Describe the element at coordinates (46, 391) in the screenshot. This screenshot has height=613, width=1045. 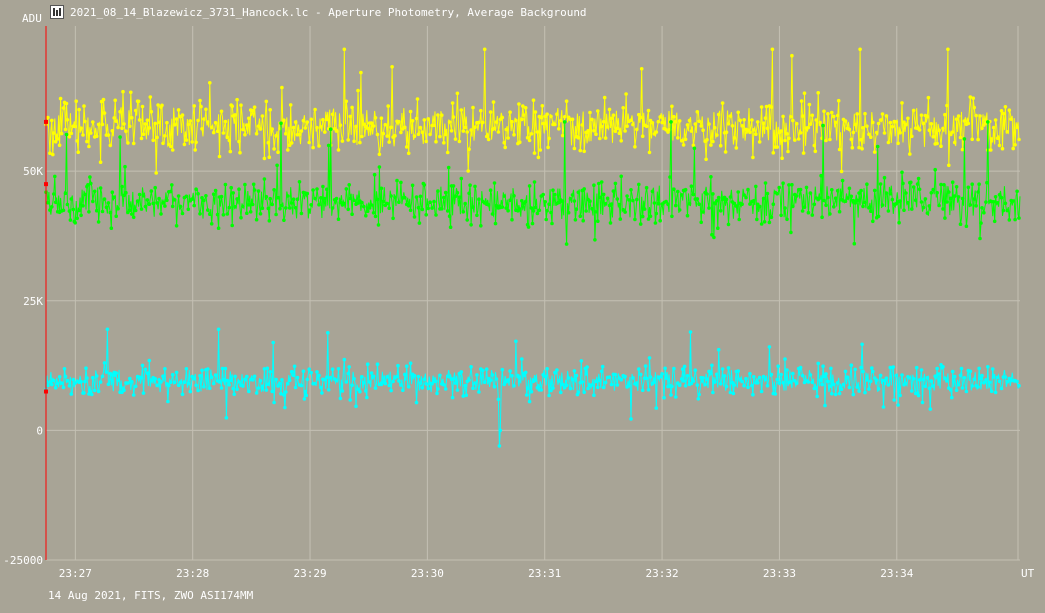
I see `cursor-marker` at that location.